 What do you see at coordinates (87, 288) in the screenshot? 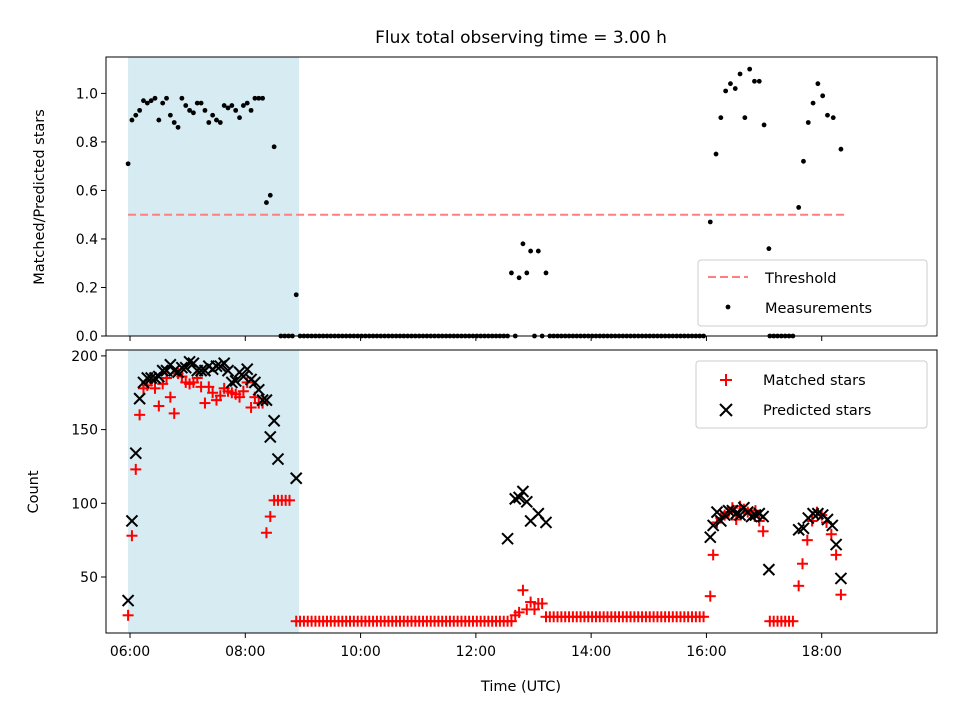
I see `y-tick-label: 0.2` at bounding box center [87, 288].